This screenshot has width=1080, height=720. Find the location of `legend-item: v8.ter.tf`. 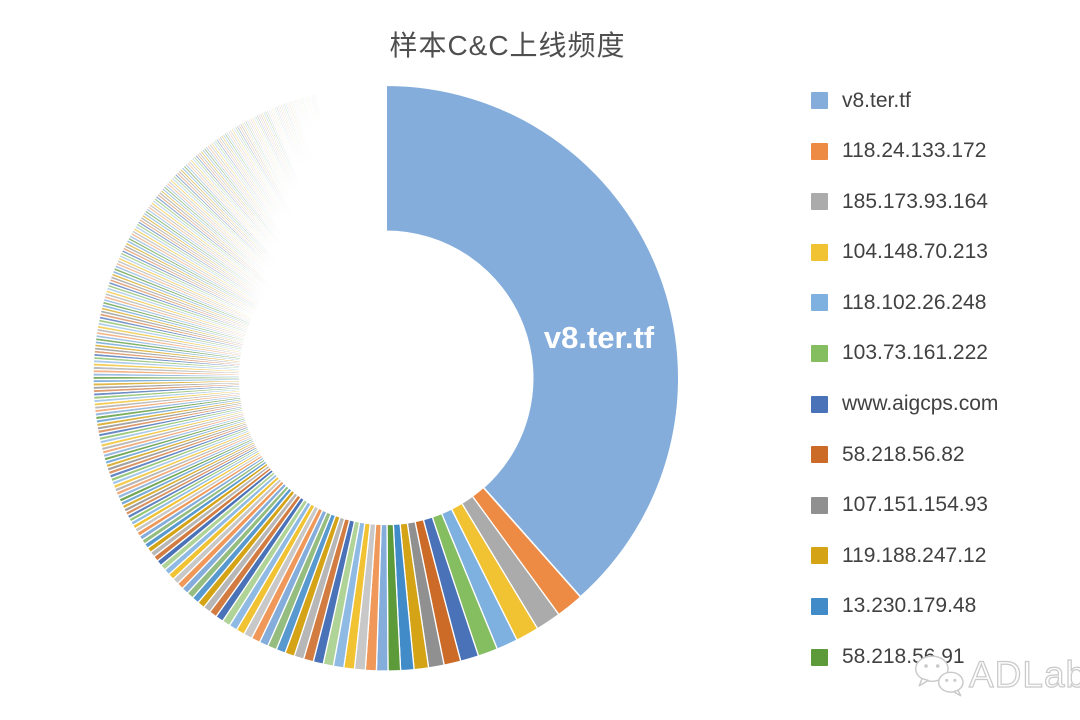

legend-item: v8.ter.tf is located at coordinates (904, 100).